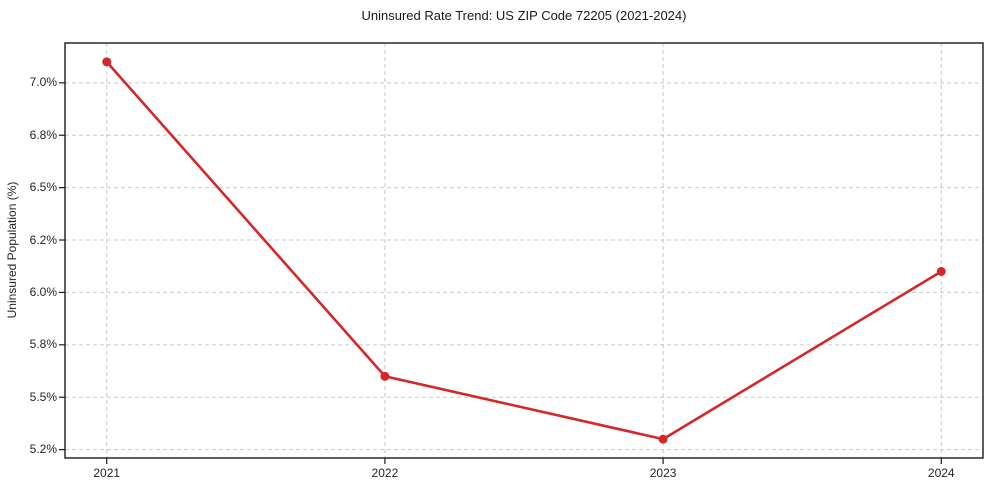  What do you see at coordinates (43, 291) in the screenshot?
I see `y-tick-label: 6.0%` at bounding box center [43, 291].